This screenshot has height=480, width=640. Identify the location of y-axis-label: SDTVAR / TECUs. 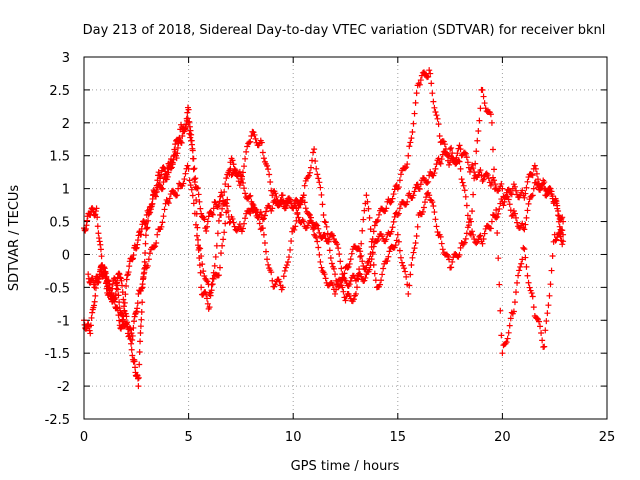
(14, 238).